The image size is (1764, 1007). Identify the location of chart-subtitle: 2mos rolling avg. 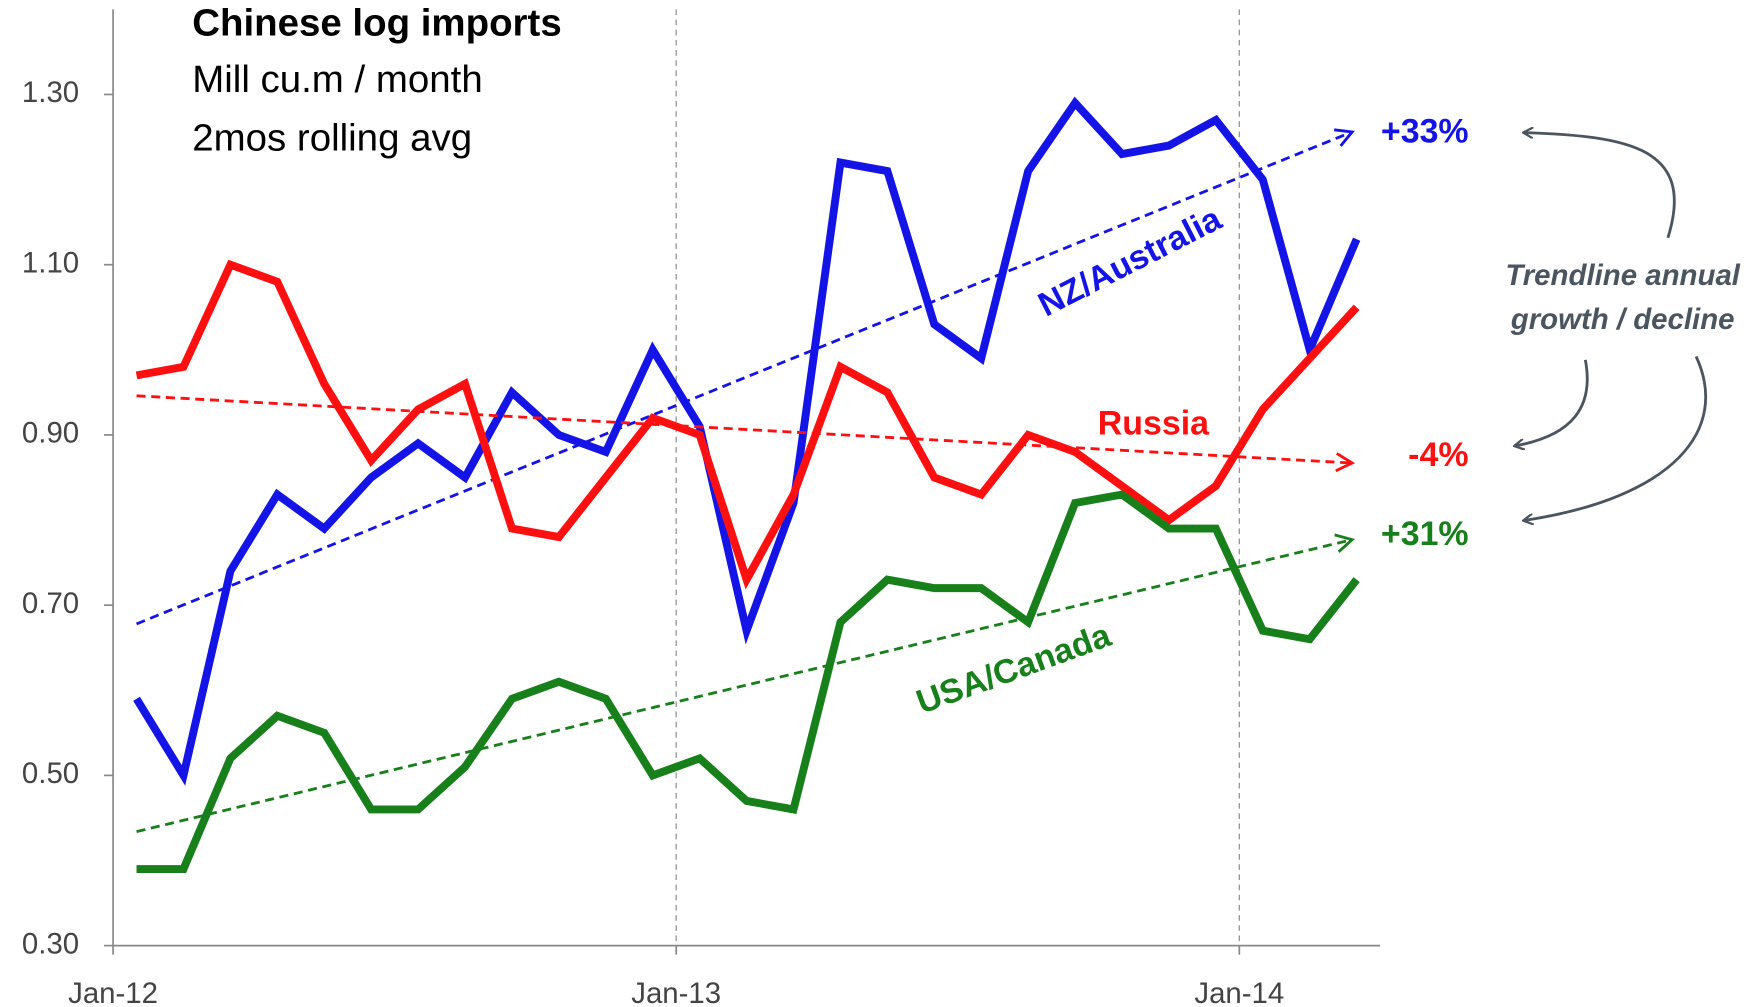
(332, 138).